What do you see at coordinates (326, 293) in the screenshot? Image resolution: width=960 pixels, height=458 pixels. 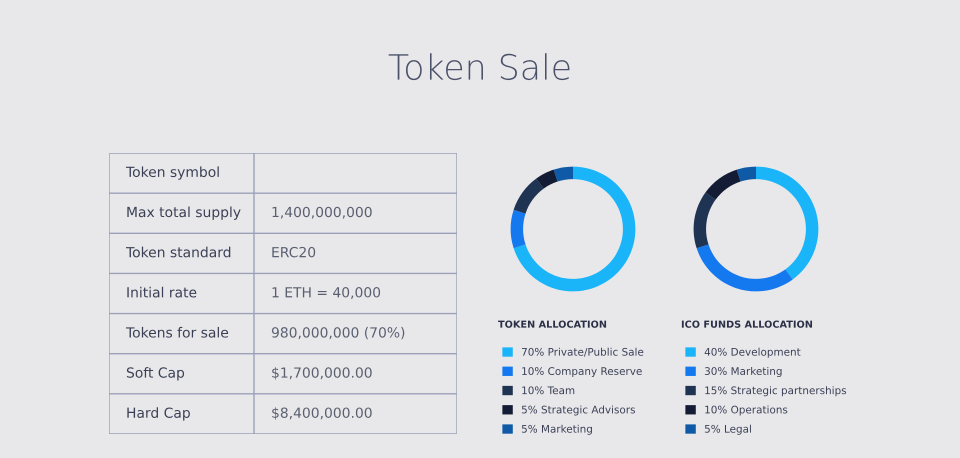 I see `text: 1 ETH = 40,000` at bounding box center [326, 293].